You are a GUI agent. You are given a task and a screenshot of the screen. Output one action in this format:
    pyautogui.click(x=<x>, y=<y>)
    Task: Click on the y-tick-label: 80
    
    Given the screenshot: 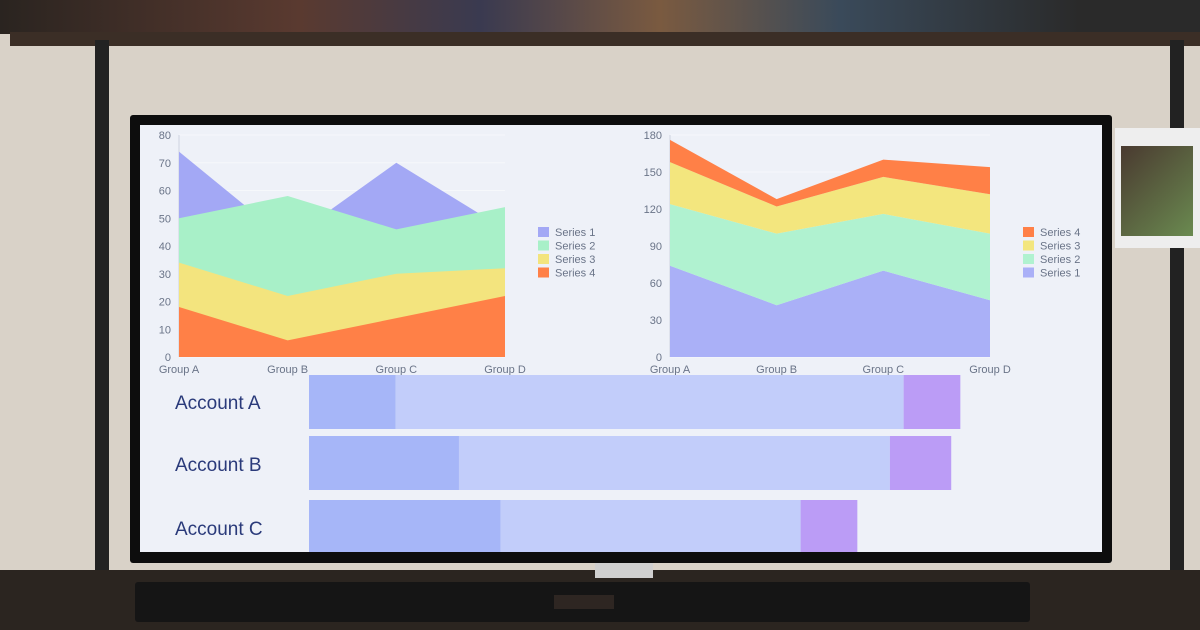 What is the action you would take?
    pyautogui.click(x=165, y=136)
    